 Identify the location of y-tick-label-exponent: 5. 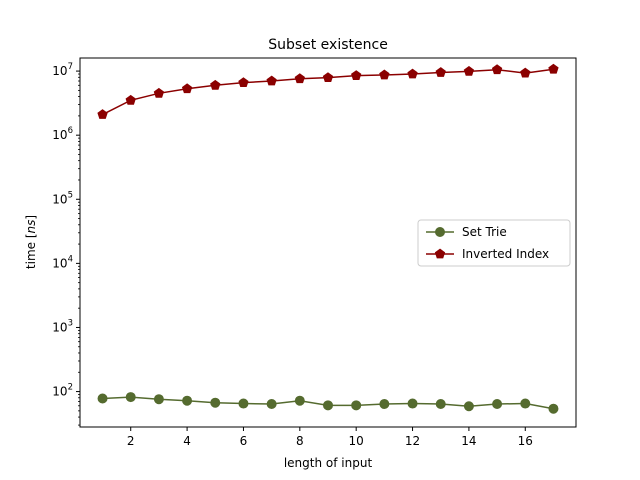
(70, 195).